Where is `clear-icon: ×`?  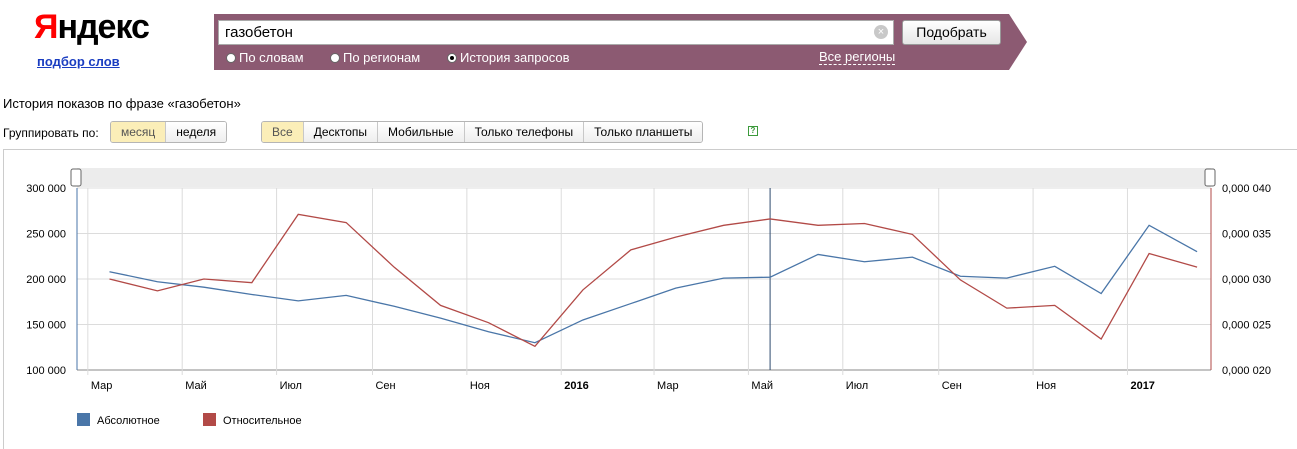 clear-icon: × is located at coordinates (881, 32).